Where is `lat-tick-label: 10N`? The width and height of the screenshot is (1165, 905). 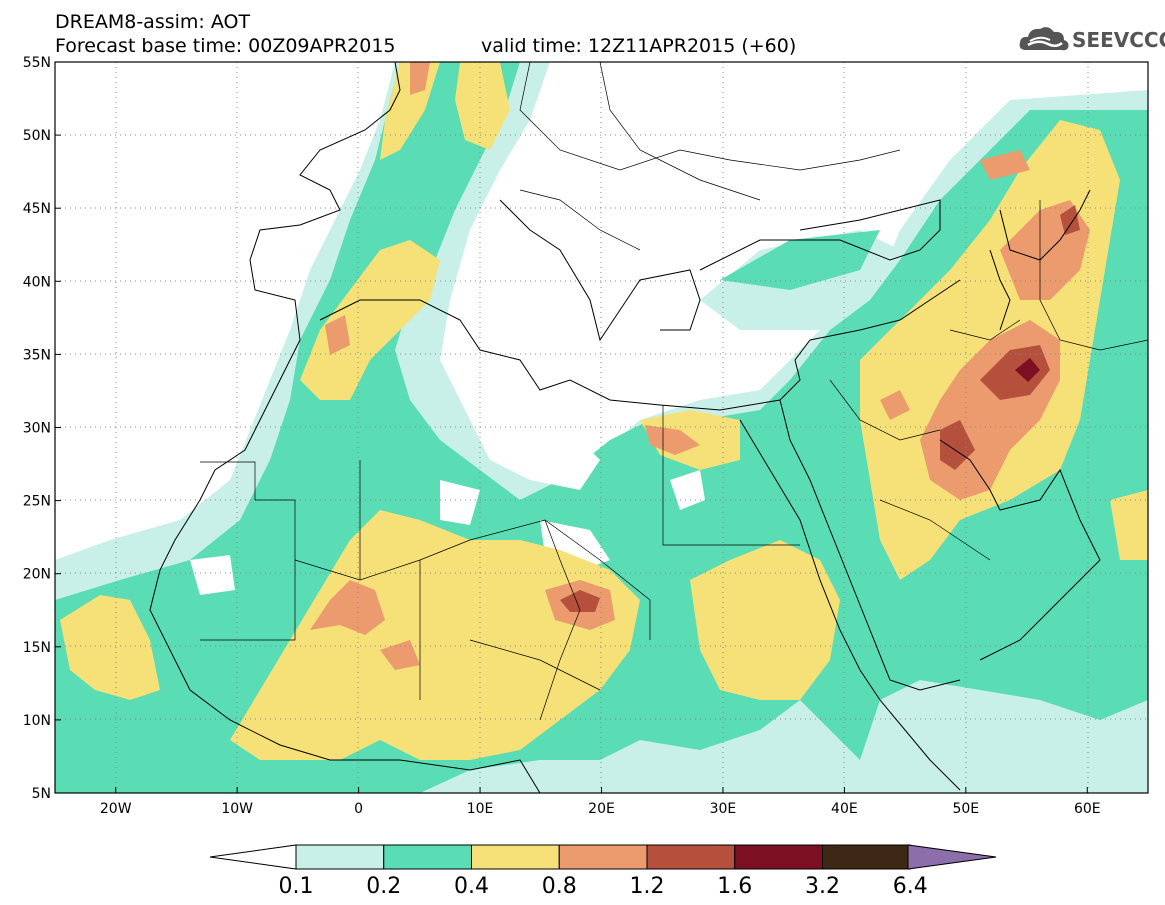 lat-tick-label: 10N is located at coordinates (37, 721).